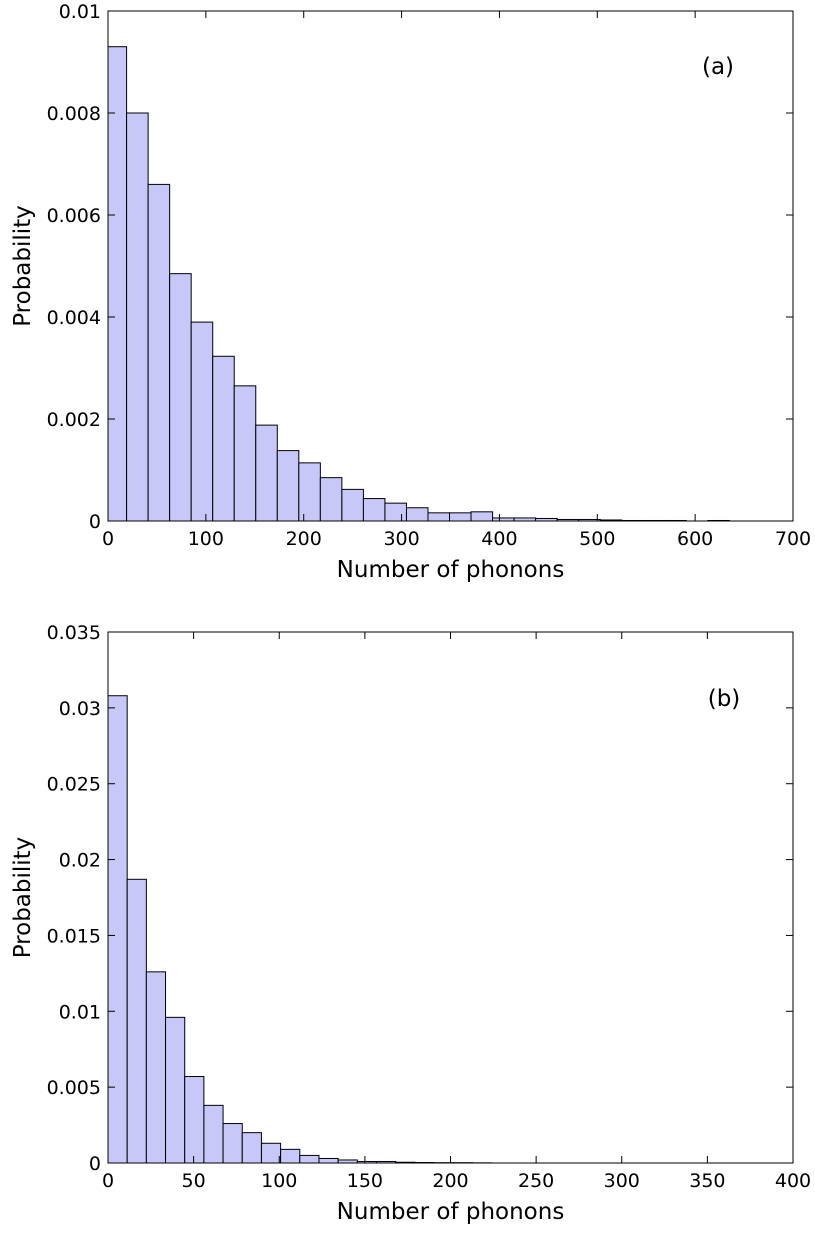  Describe the element at coordinates (74, 216) in the screenshot. I see `y-tick-label: 0.006` at that location.